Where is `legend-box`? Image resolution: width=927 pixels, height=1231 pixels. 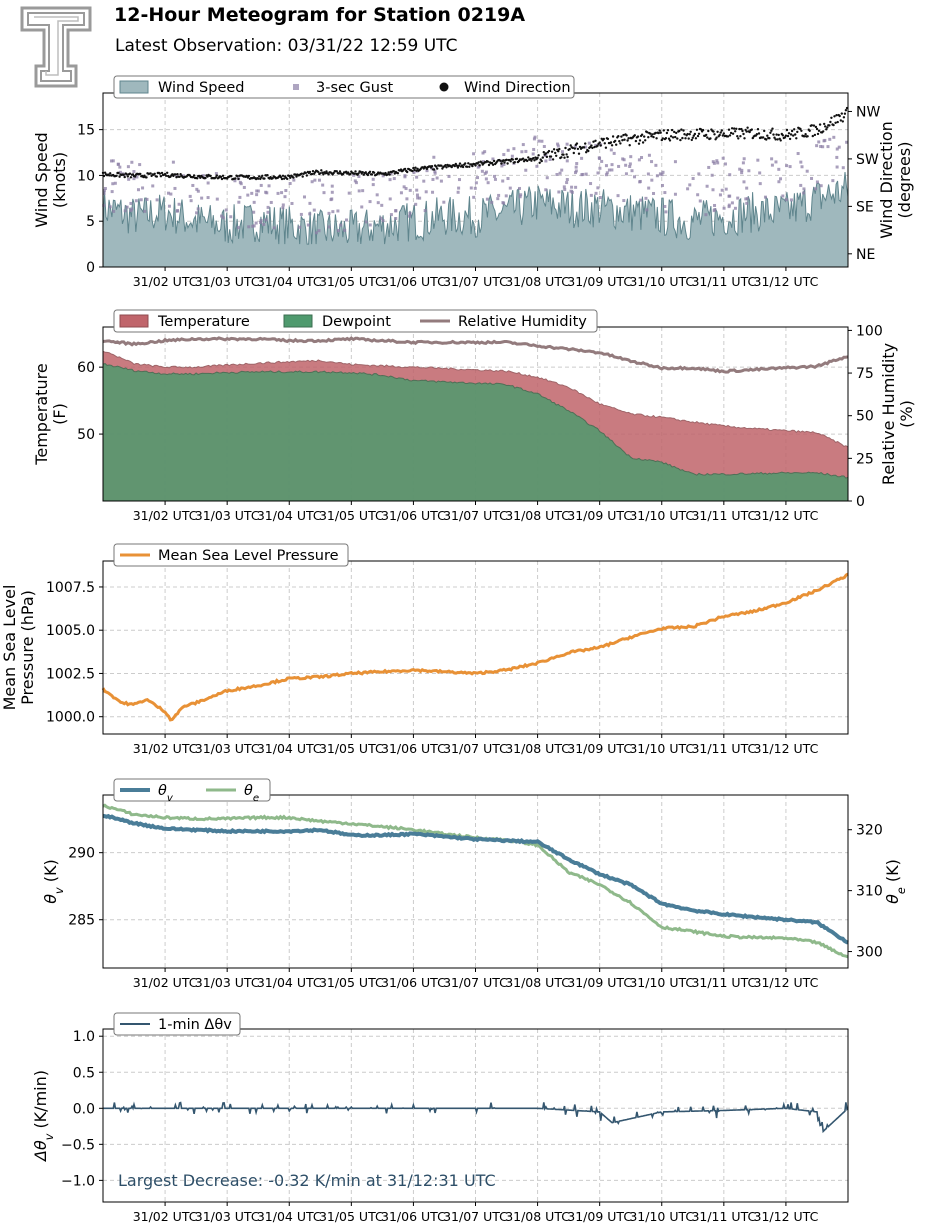 legend-box is located at coordinates (177, 1024).